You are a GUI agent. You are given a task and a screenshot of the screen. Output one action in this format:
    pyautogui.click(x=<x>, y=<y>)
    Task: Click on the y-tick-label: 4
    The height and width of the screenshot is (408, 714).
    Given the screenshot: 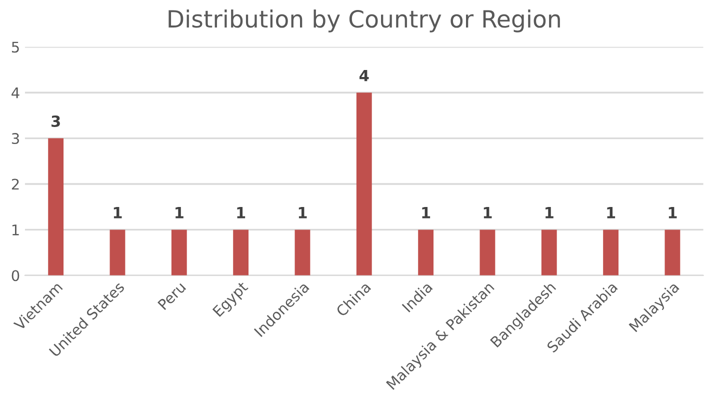 What is the action you would take?
    pyautogui.click(x=16, y=93)
    